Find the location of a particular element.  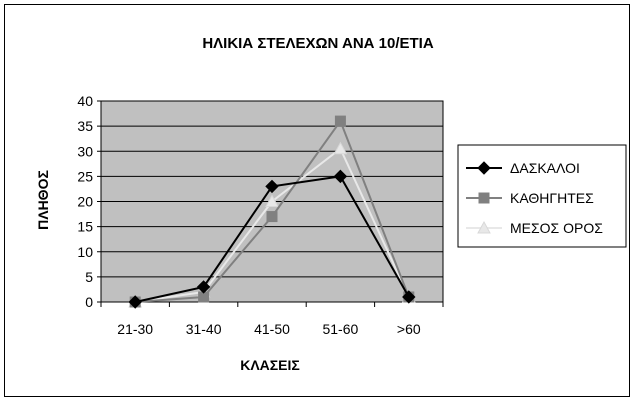

legend-item: ΜΕΣΟΣ ΟΡΟΣ is located at coordinates (534, 228).